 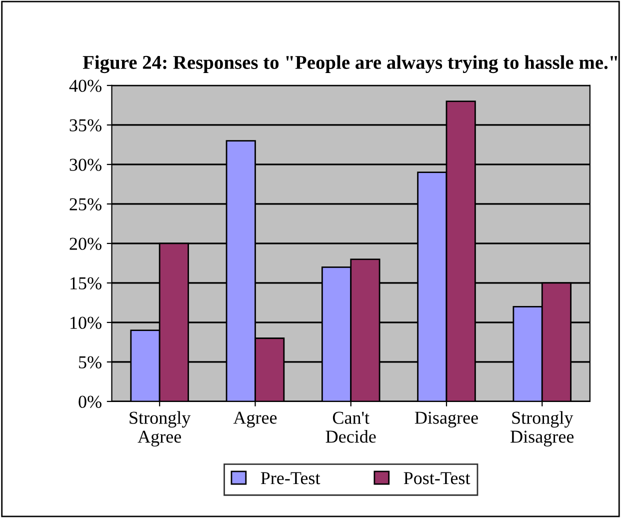 What do you see at coordinates (351, 427) in the screenshot?
I see `x-tick-label: Can't Decide` at bounding box center [351, 427].